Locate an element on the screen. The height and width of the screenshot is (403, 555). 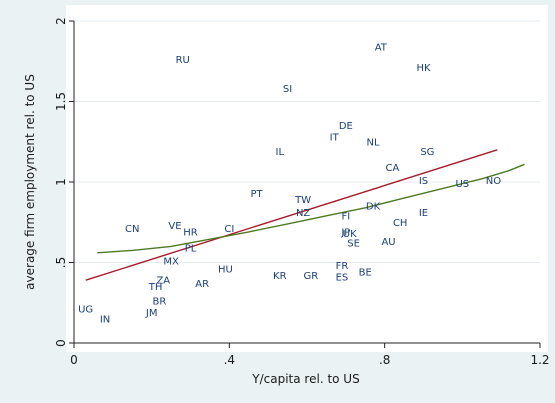
point-uk: UK is located at coordinates (350, 234).